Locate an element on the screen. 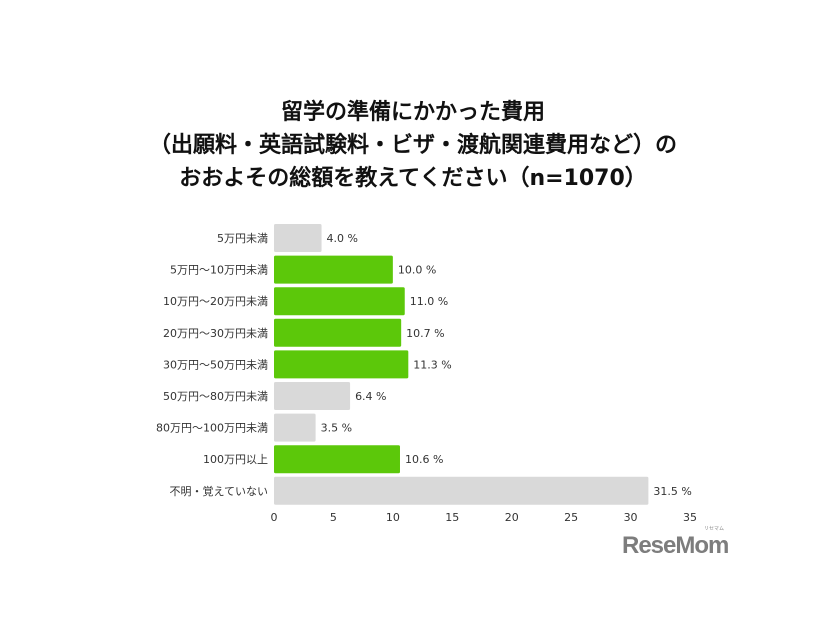  x-tick-label: 20 is located at coordinates (512, 517).